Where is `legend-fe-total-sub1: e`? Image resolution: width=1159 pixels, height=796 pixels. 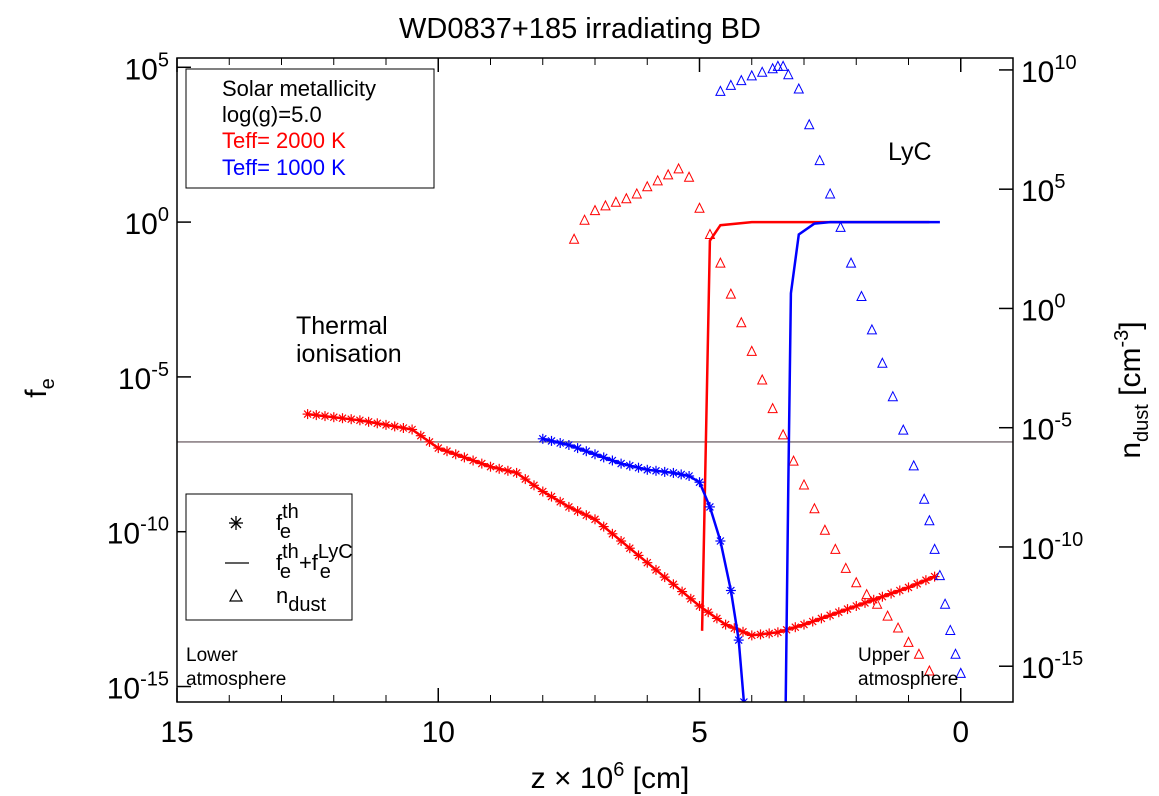
legend-fe-total-sub1: e is located at coordinates (285, 572).